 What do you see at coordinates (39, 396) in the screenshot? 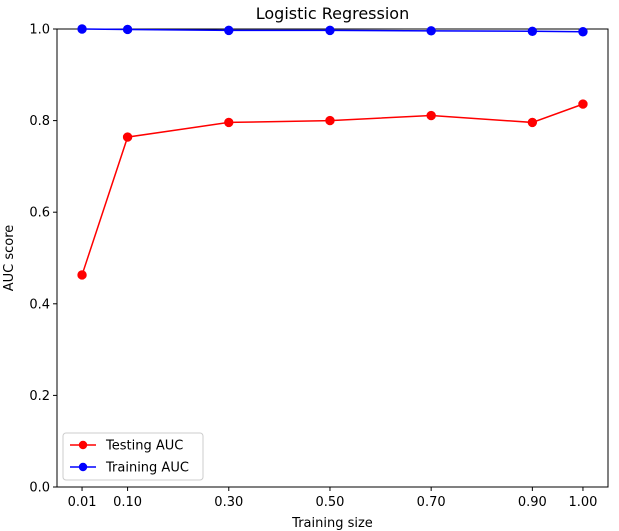
I see `y-tick-label: 0.2` at bounding box center [39, 396].